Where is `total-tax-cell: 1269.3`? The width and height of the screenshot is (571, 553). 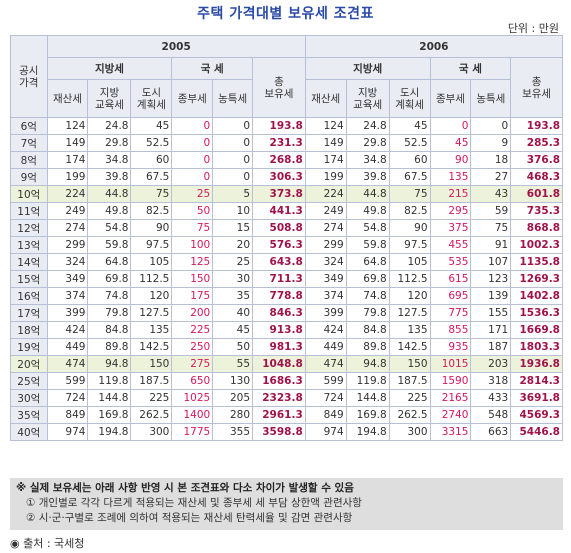 total-tax-cell: 1269.3 is located at coordinates (536, 279).